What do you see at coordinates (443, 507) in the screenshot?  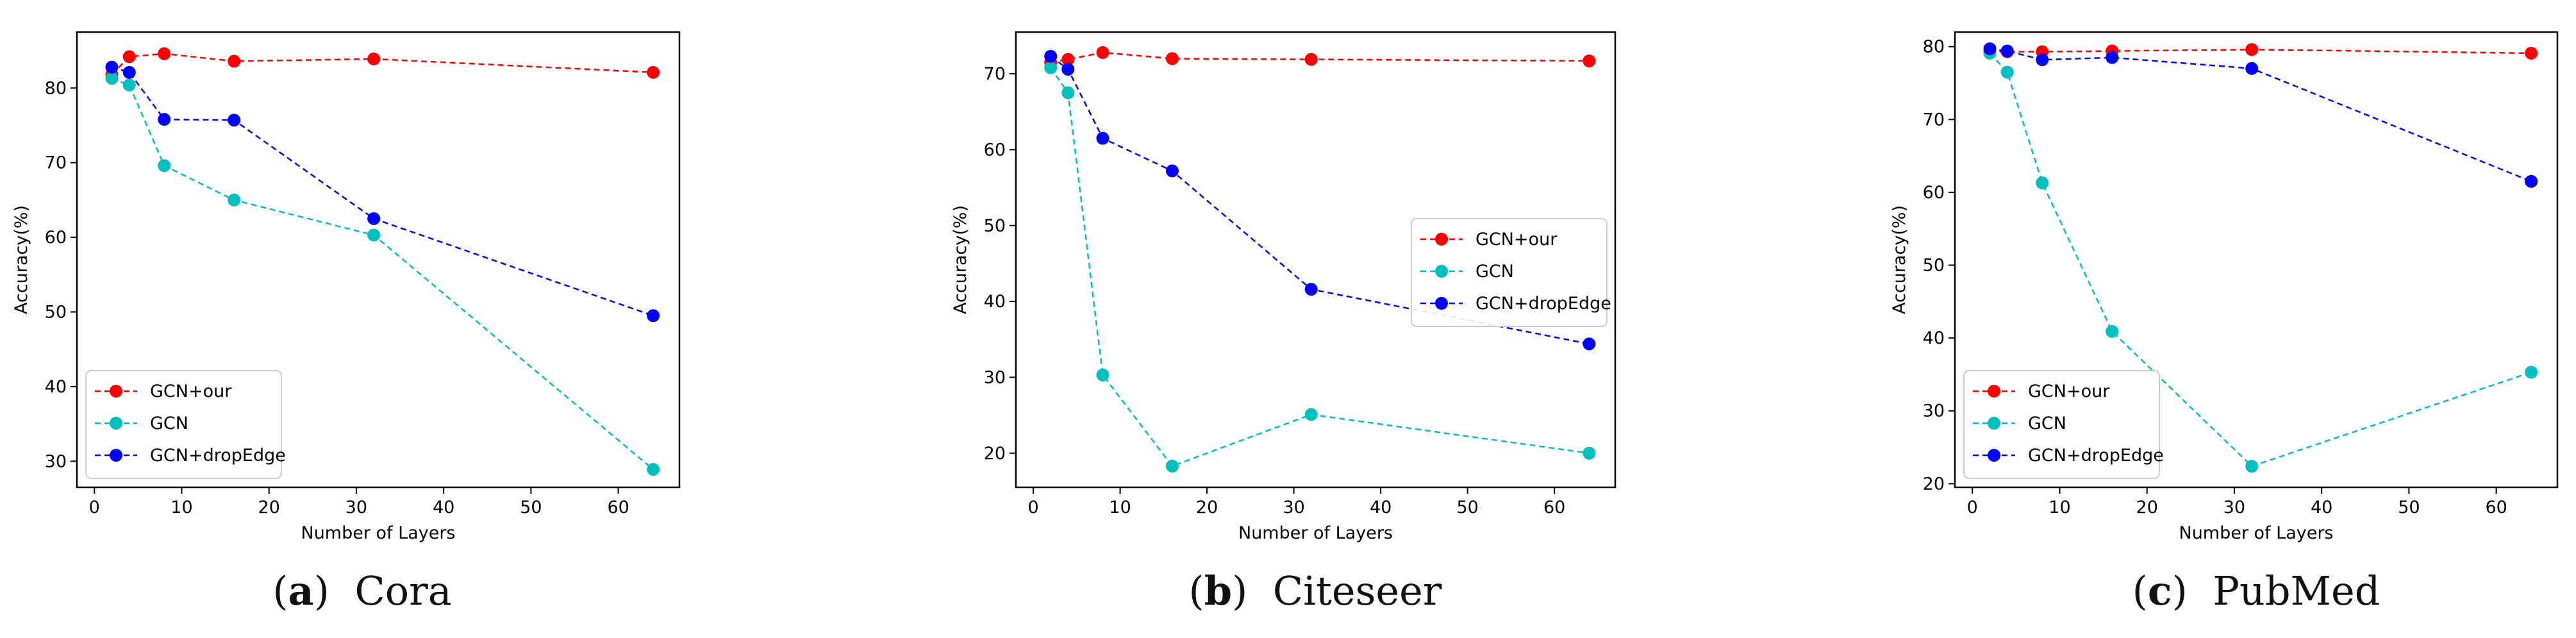 I see `x-tick-label: 40` at bounding box center [443, 507].